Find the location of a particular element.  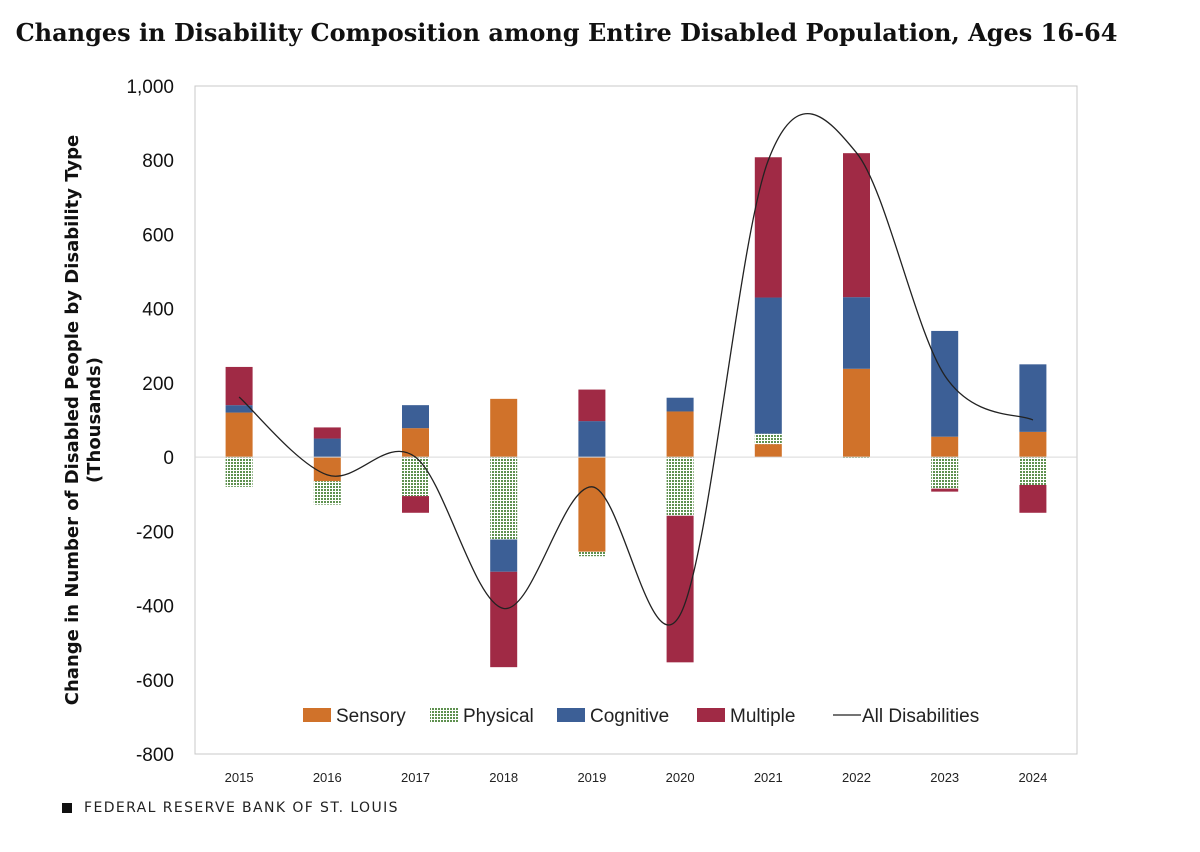

x-tick-label: 2024 is located at coordinates (1032, 777).